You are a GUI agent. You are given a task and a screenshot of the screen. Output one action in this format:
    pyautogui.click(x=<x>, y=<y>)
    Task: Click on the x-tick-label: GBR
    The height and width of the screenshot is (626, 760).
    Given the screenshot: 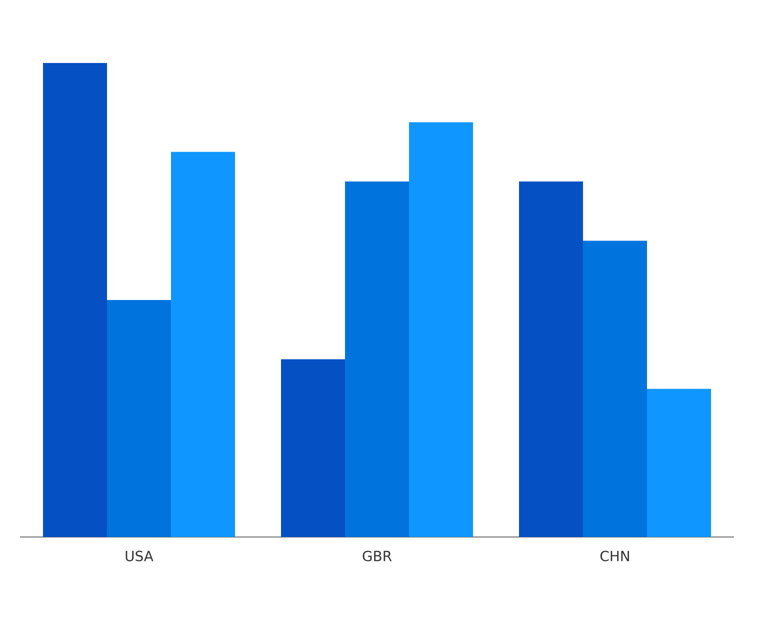 What is the action you would take?
    pyautogui.click(x=377, y=556)
    